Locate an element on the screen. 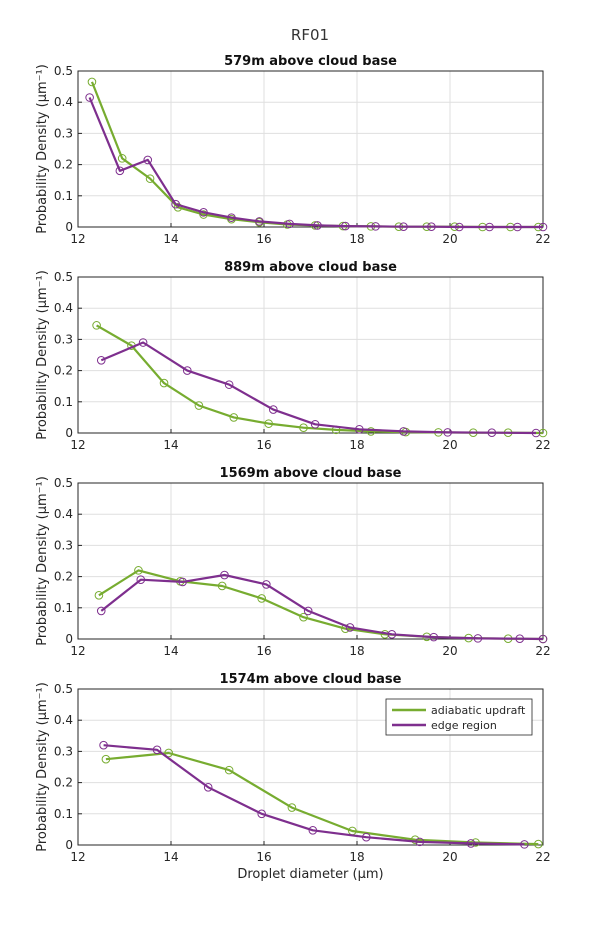 The height and width of the screenshot is (949, 600). x-axis-label: Droplet diameter (μm) is located at coordinates (310, 874).